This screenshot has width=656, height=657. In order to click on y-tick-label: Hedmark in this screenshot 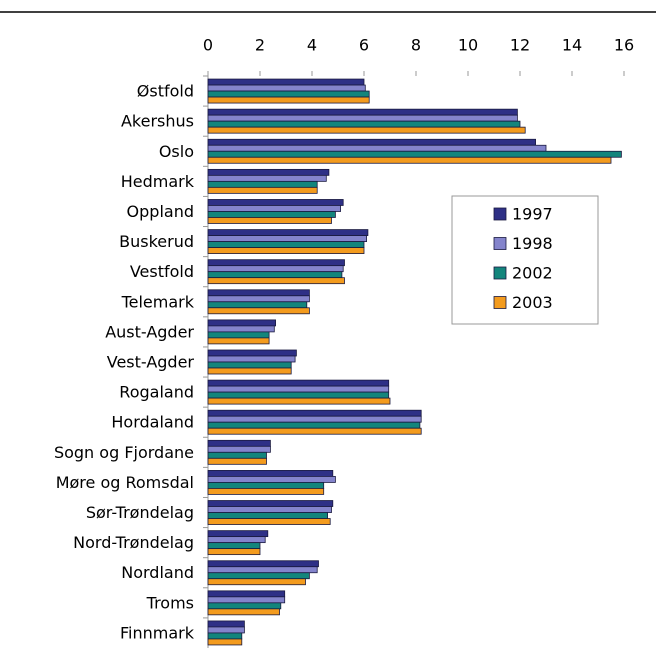, I will do `click(158, 181)`.